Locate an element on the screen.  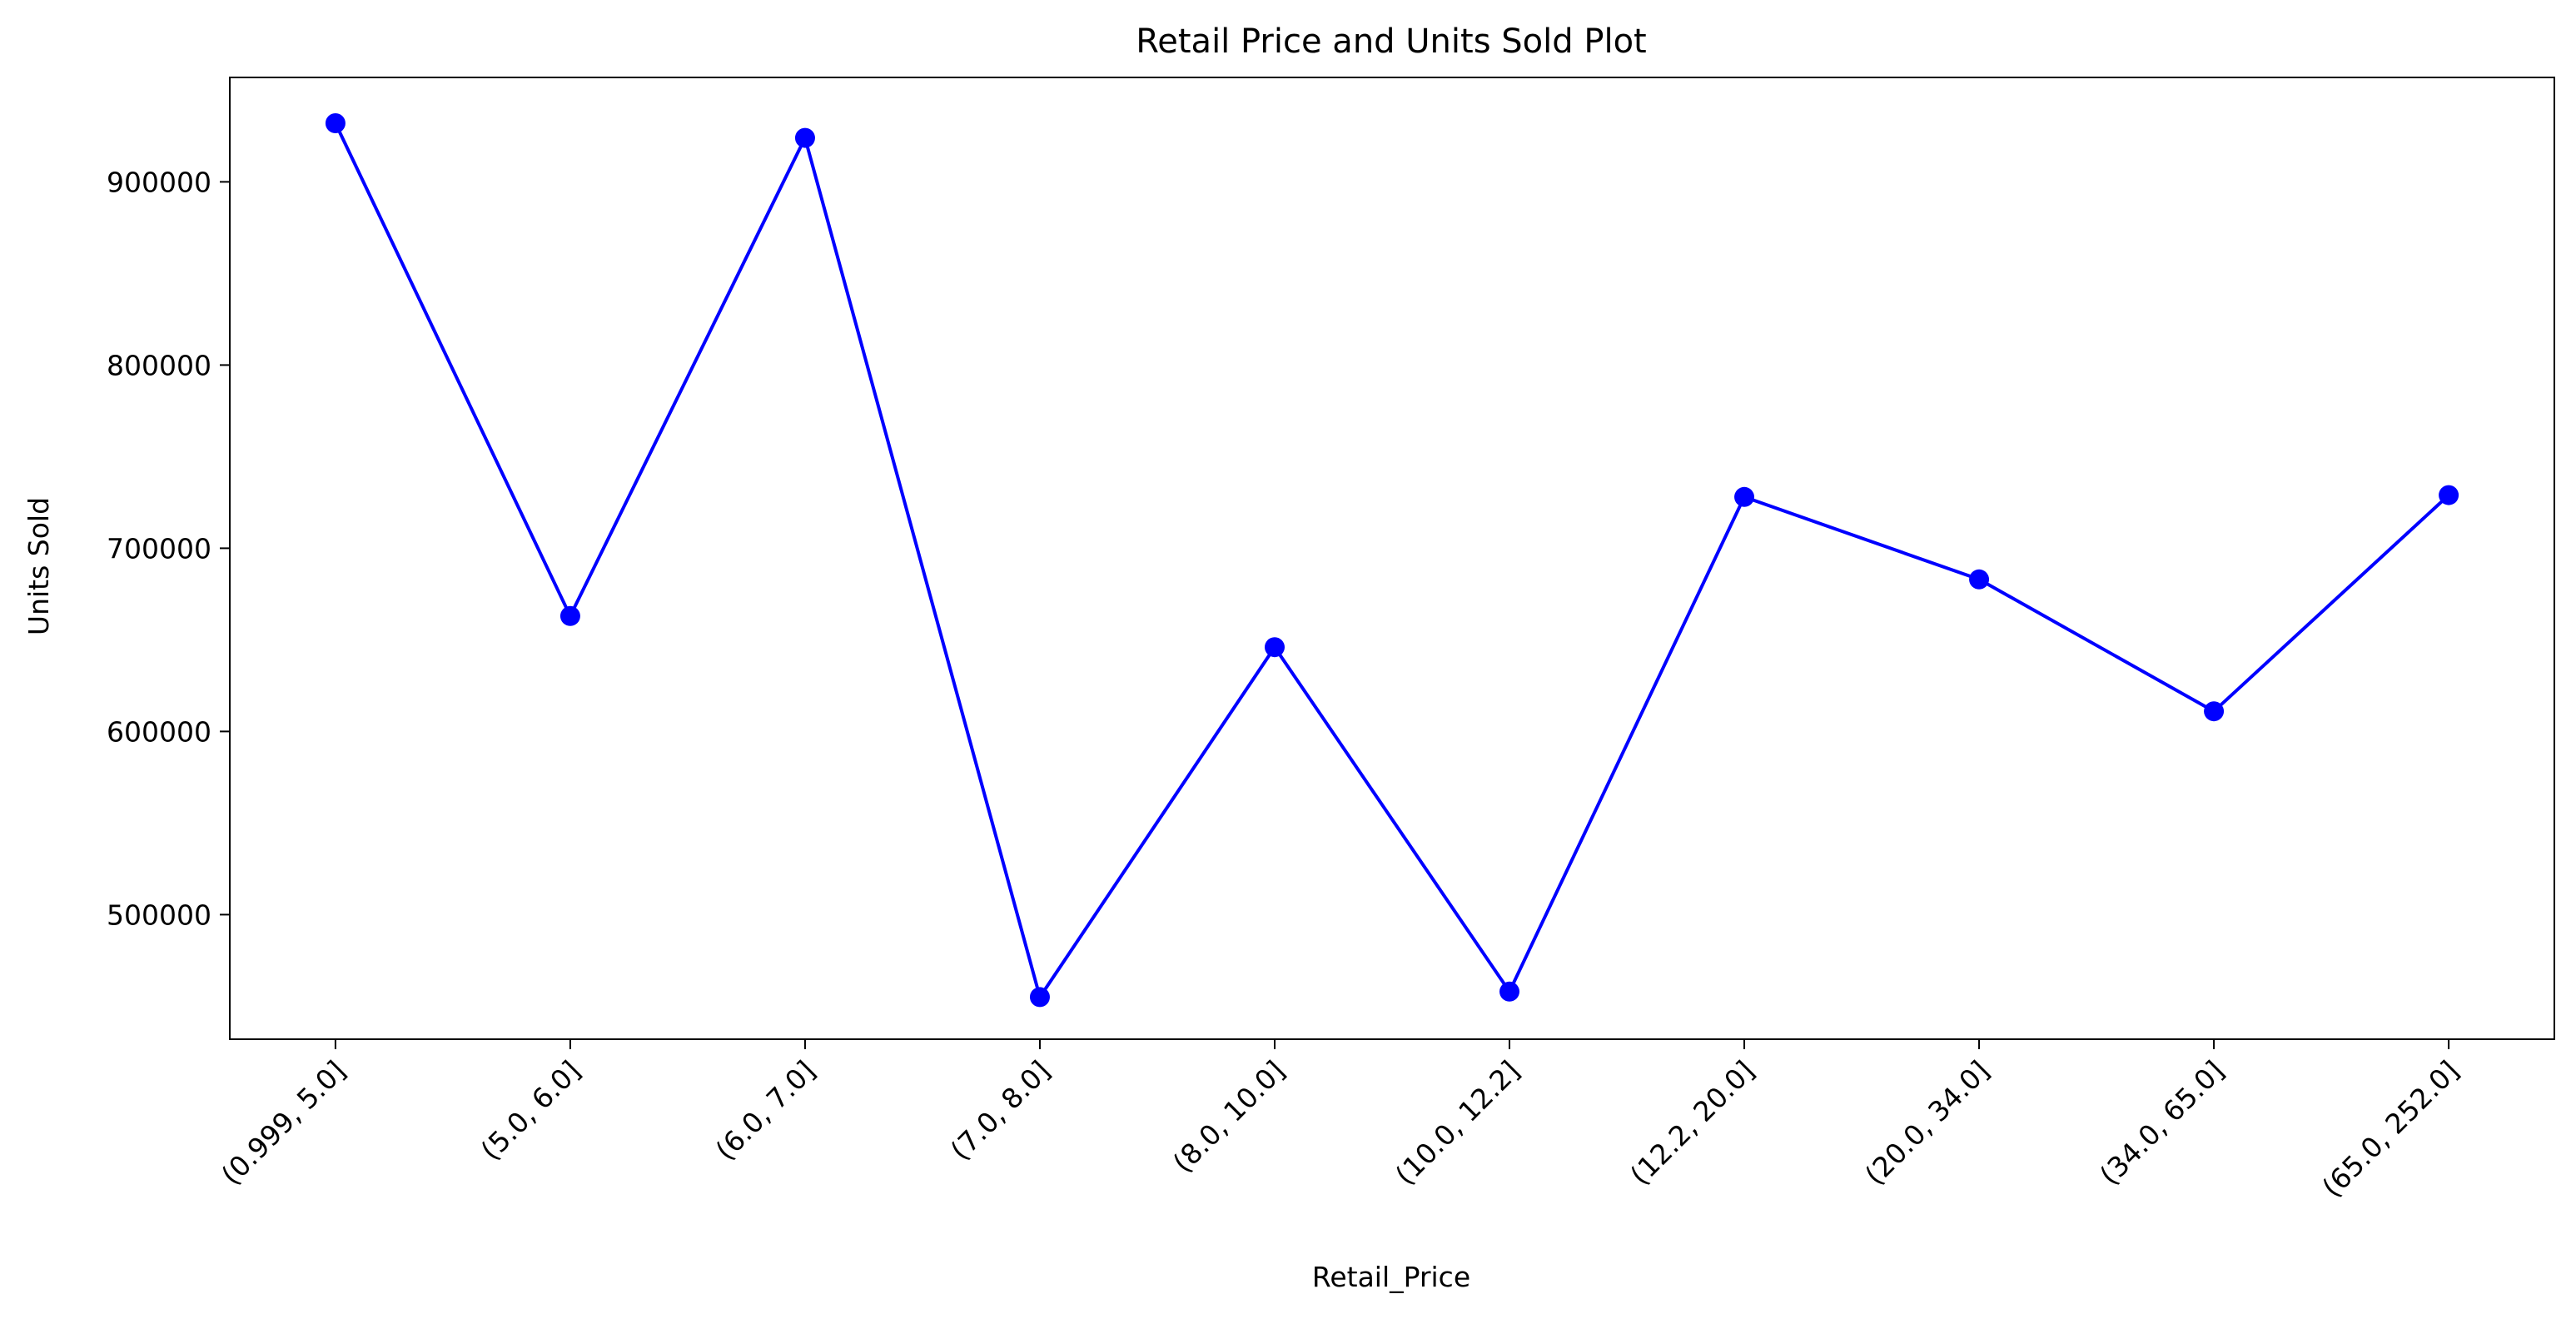
chart-title: Retail Price and Units Sold Plot is located at coordinates (1391, 41).